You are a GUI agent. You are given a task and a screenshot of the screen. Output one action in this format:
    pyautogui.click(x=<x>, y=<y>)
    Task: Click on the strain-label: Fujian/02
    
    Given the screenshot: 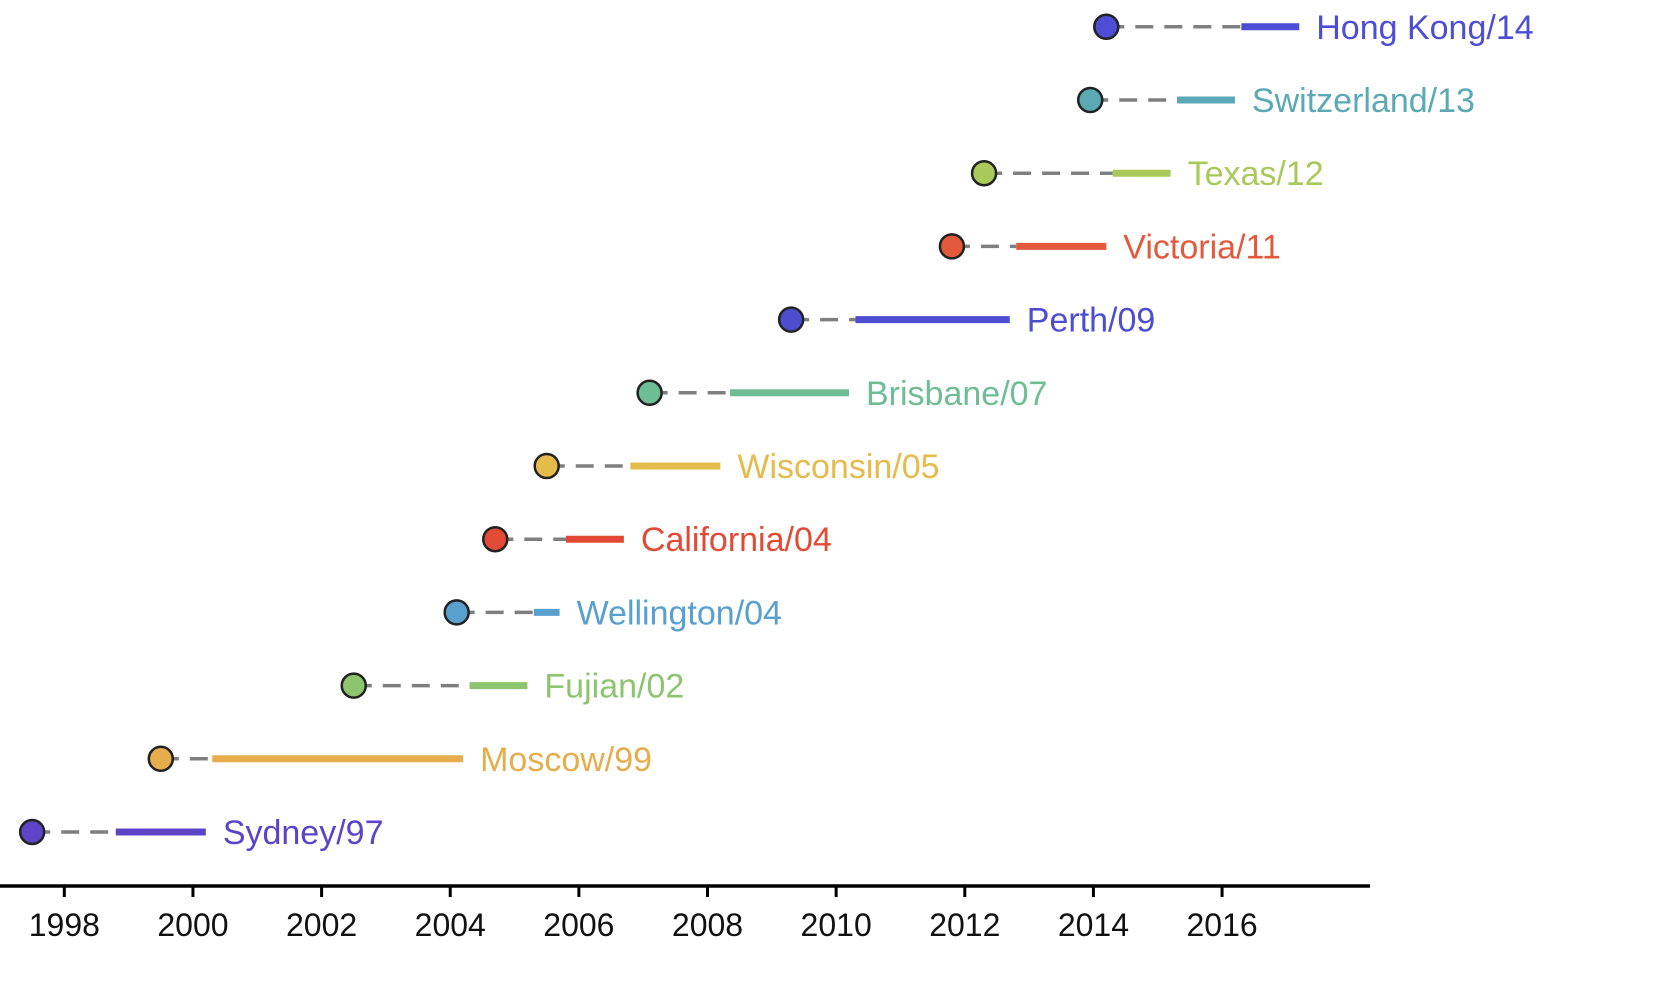 What is the action you would take?
    pyautogui.click(x=614, y=687)
    